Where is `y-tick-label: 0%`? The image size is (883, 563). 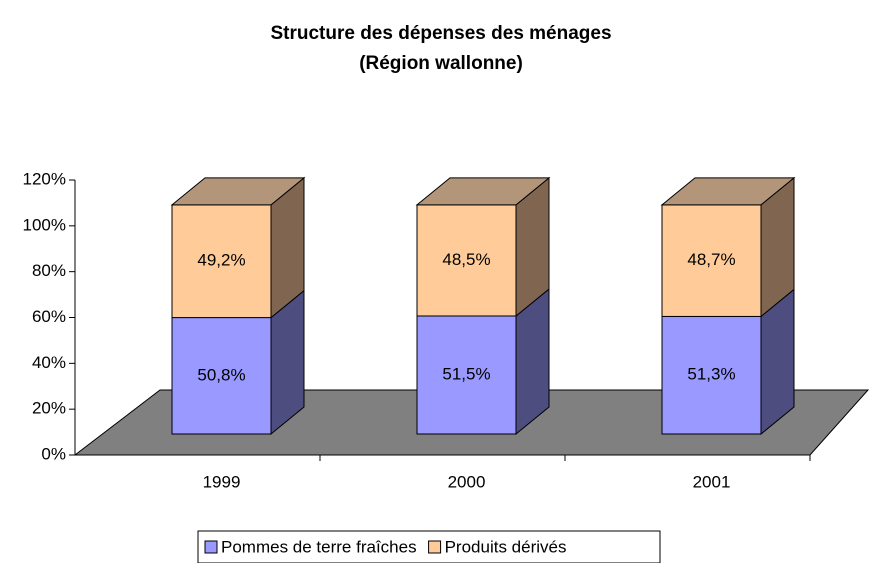 y-tick-label: 0% is located at coordinates (53, 453).